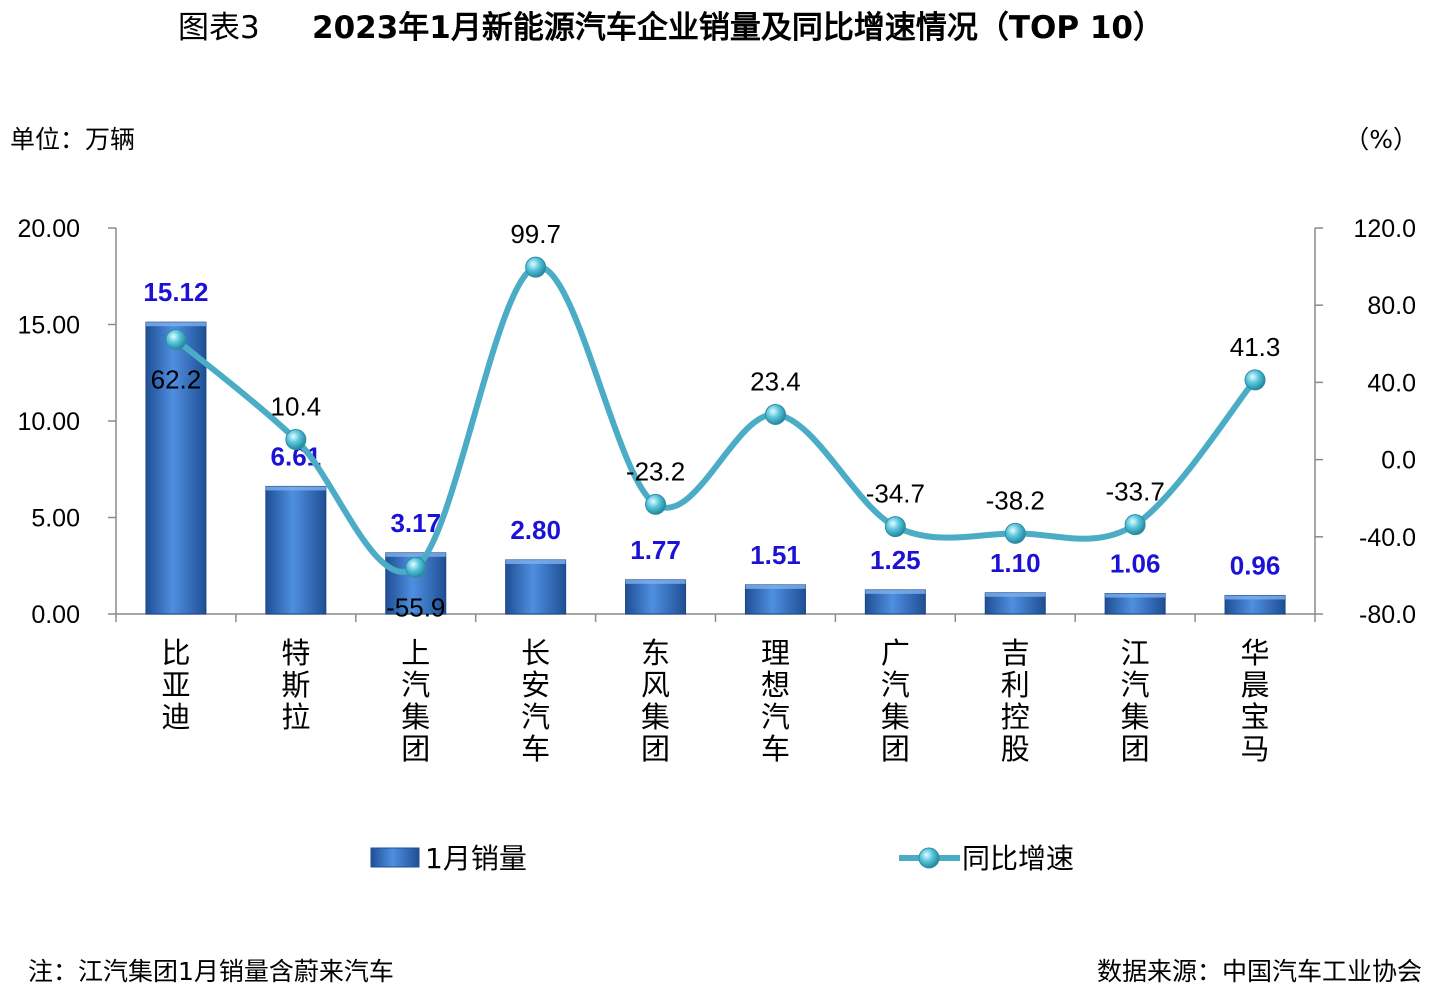 The height and width of the screenshot is (992, 1429). I want to click on bar-data-label: 0.96, so click(1255, 565).